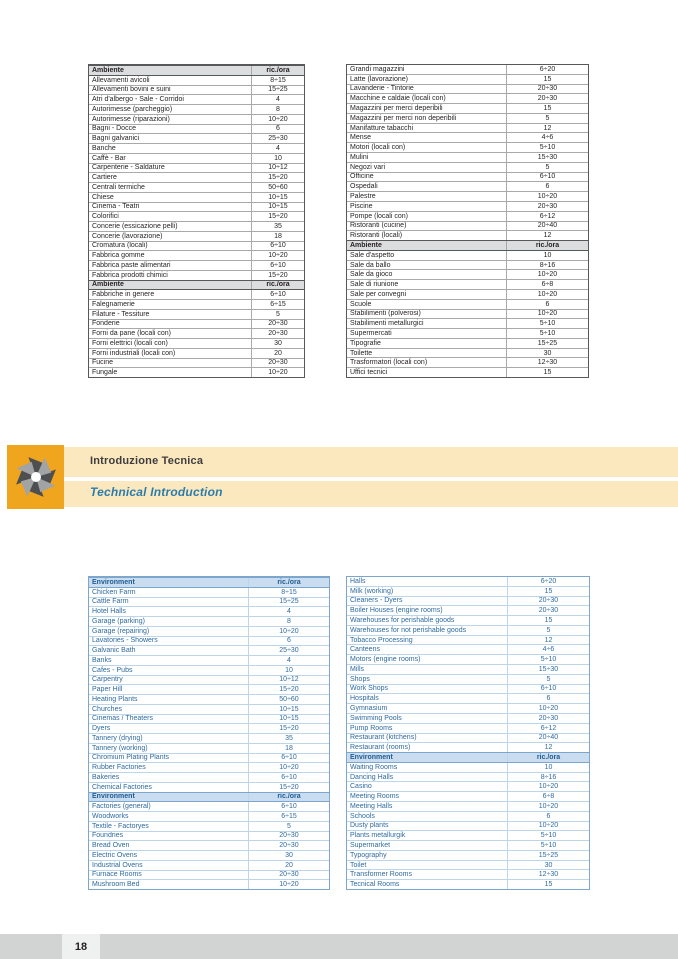 The height and width of the screenshot is (959, 678). I want to click on environment-cell: Negozi vari, so click(368, 167).